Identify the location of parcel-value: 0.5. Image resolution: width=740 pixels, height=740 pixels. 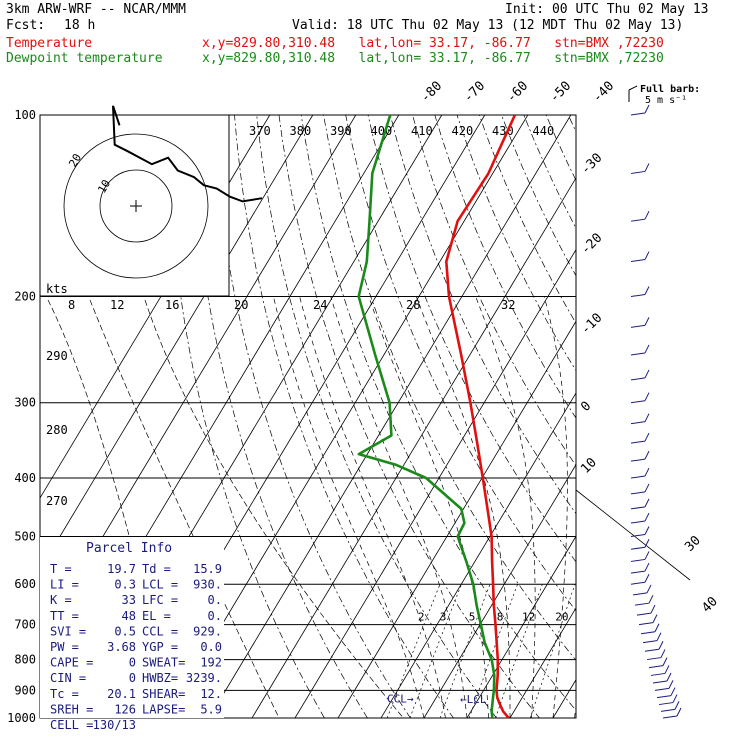
(125, 631).